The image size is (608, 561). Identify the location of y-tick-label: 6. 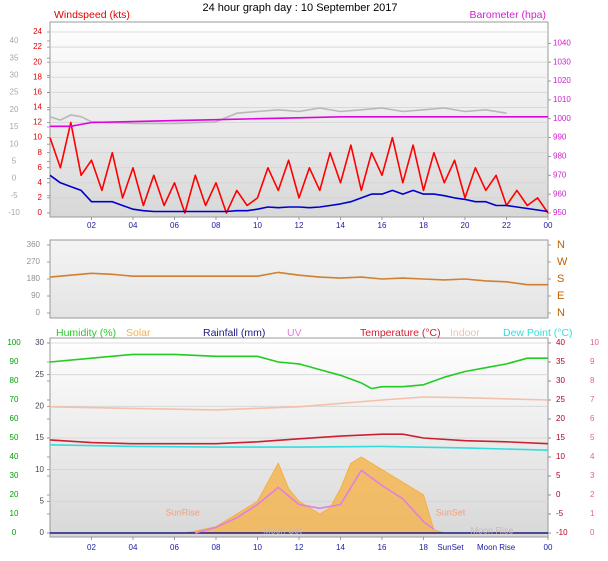
(592, 418).